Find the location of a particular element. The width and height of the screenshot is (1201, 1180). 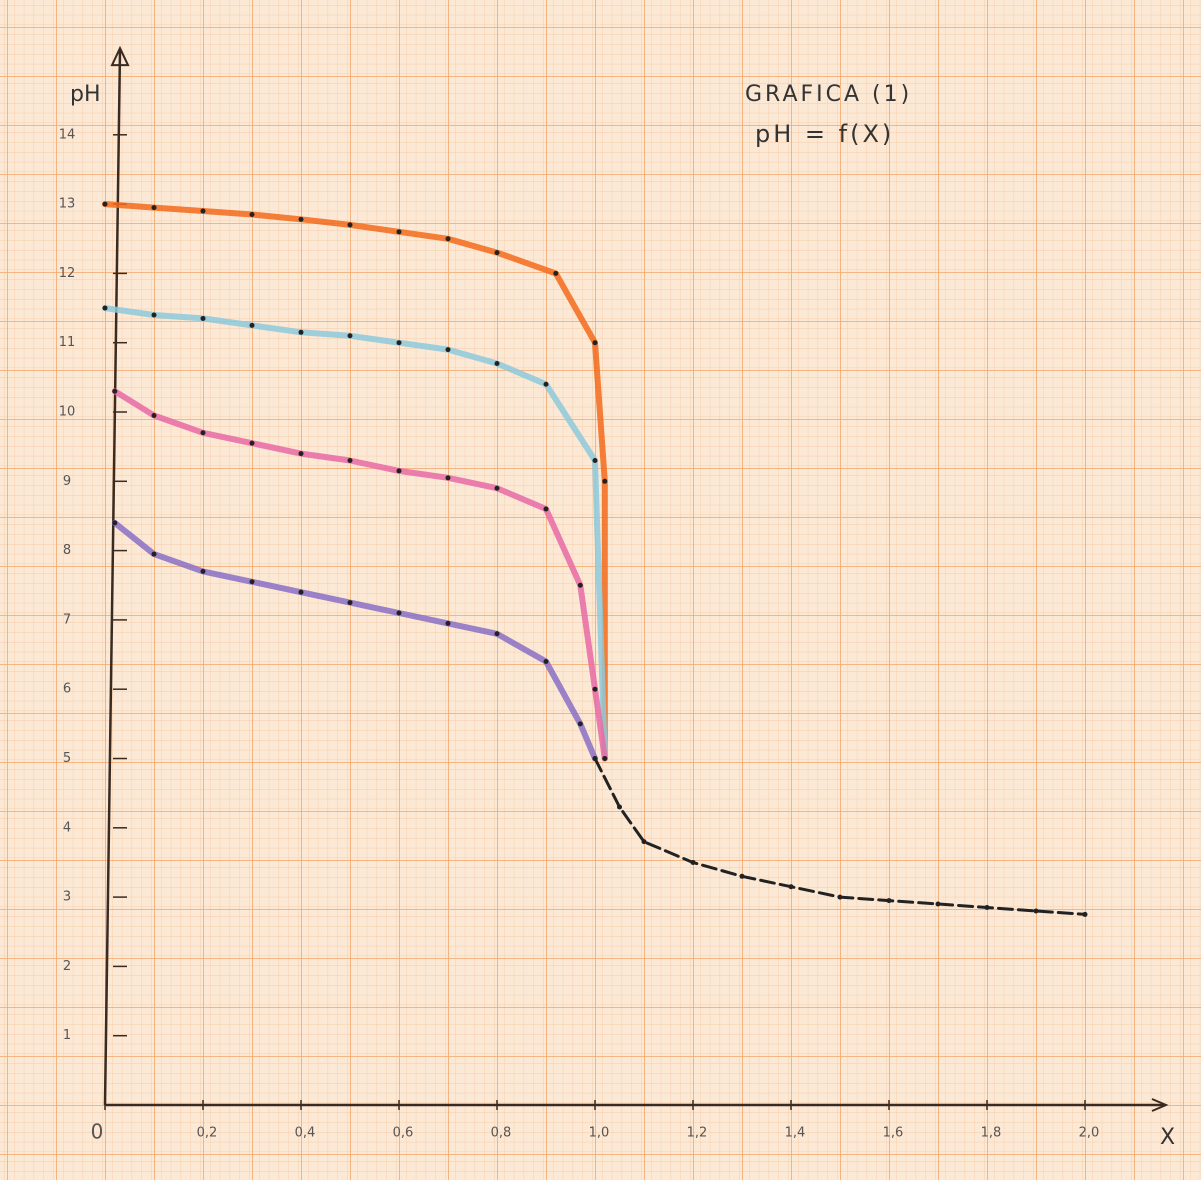

x-tick-label: 1,8 is located at coordinates (991, 1133).